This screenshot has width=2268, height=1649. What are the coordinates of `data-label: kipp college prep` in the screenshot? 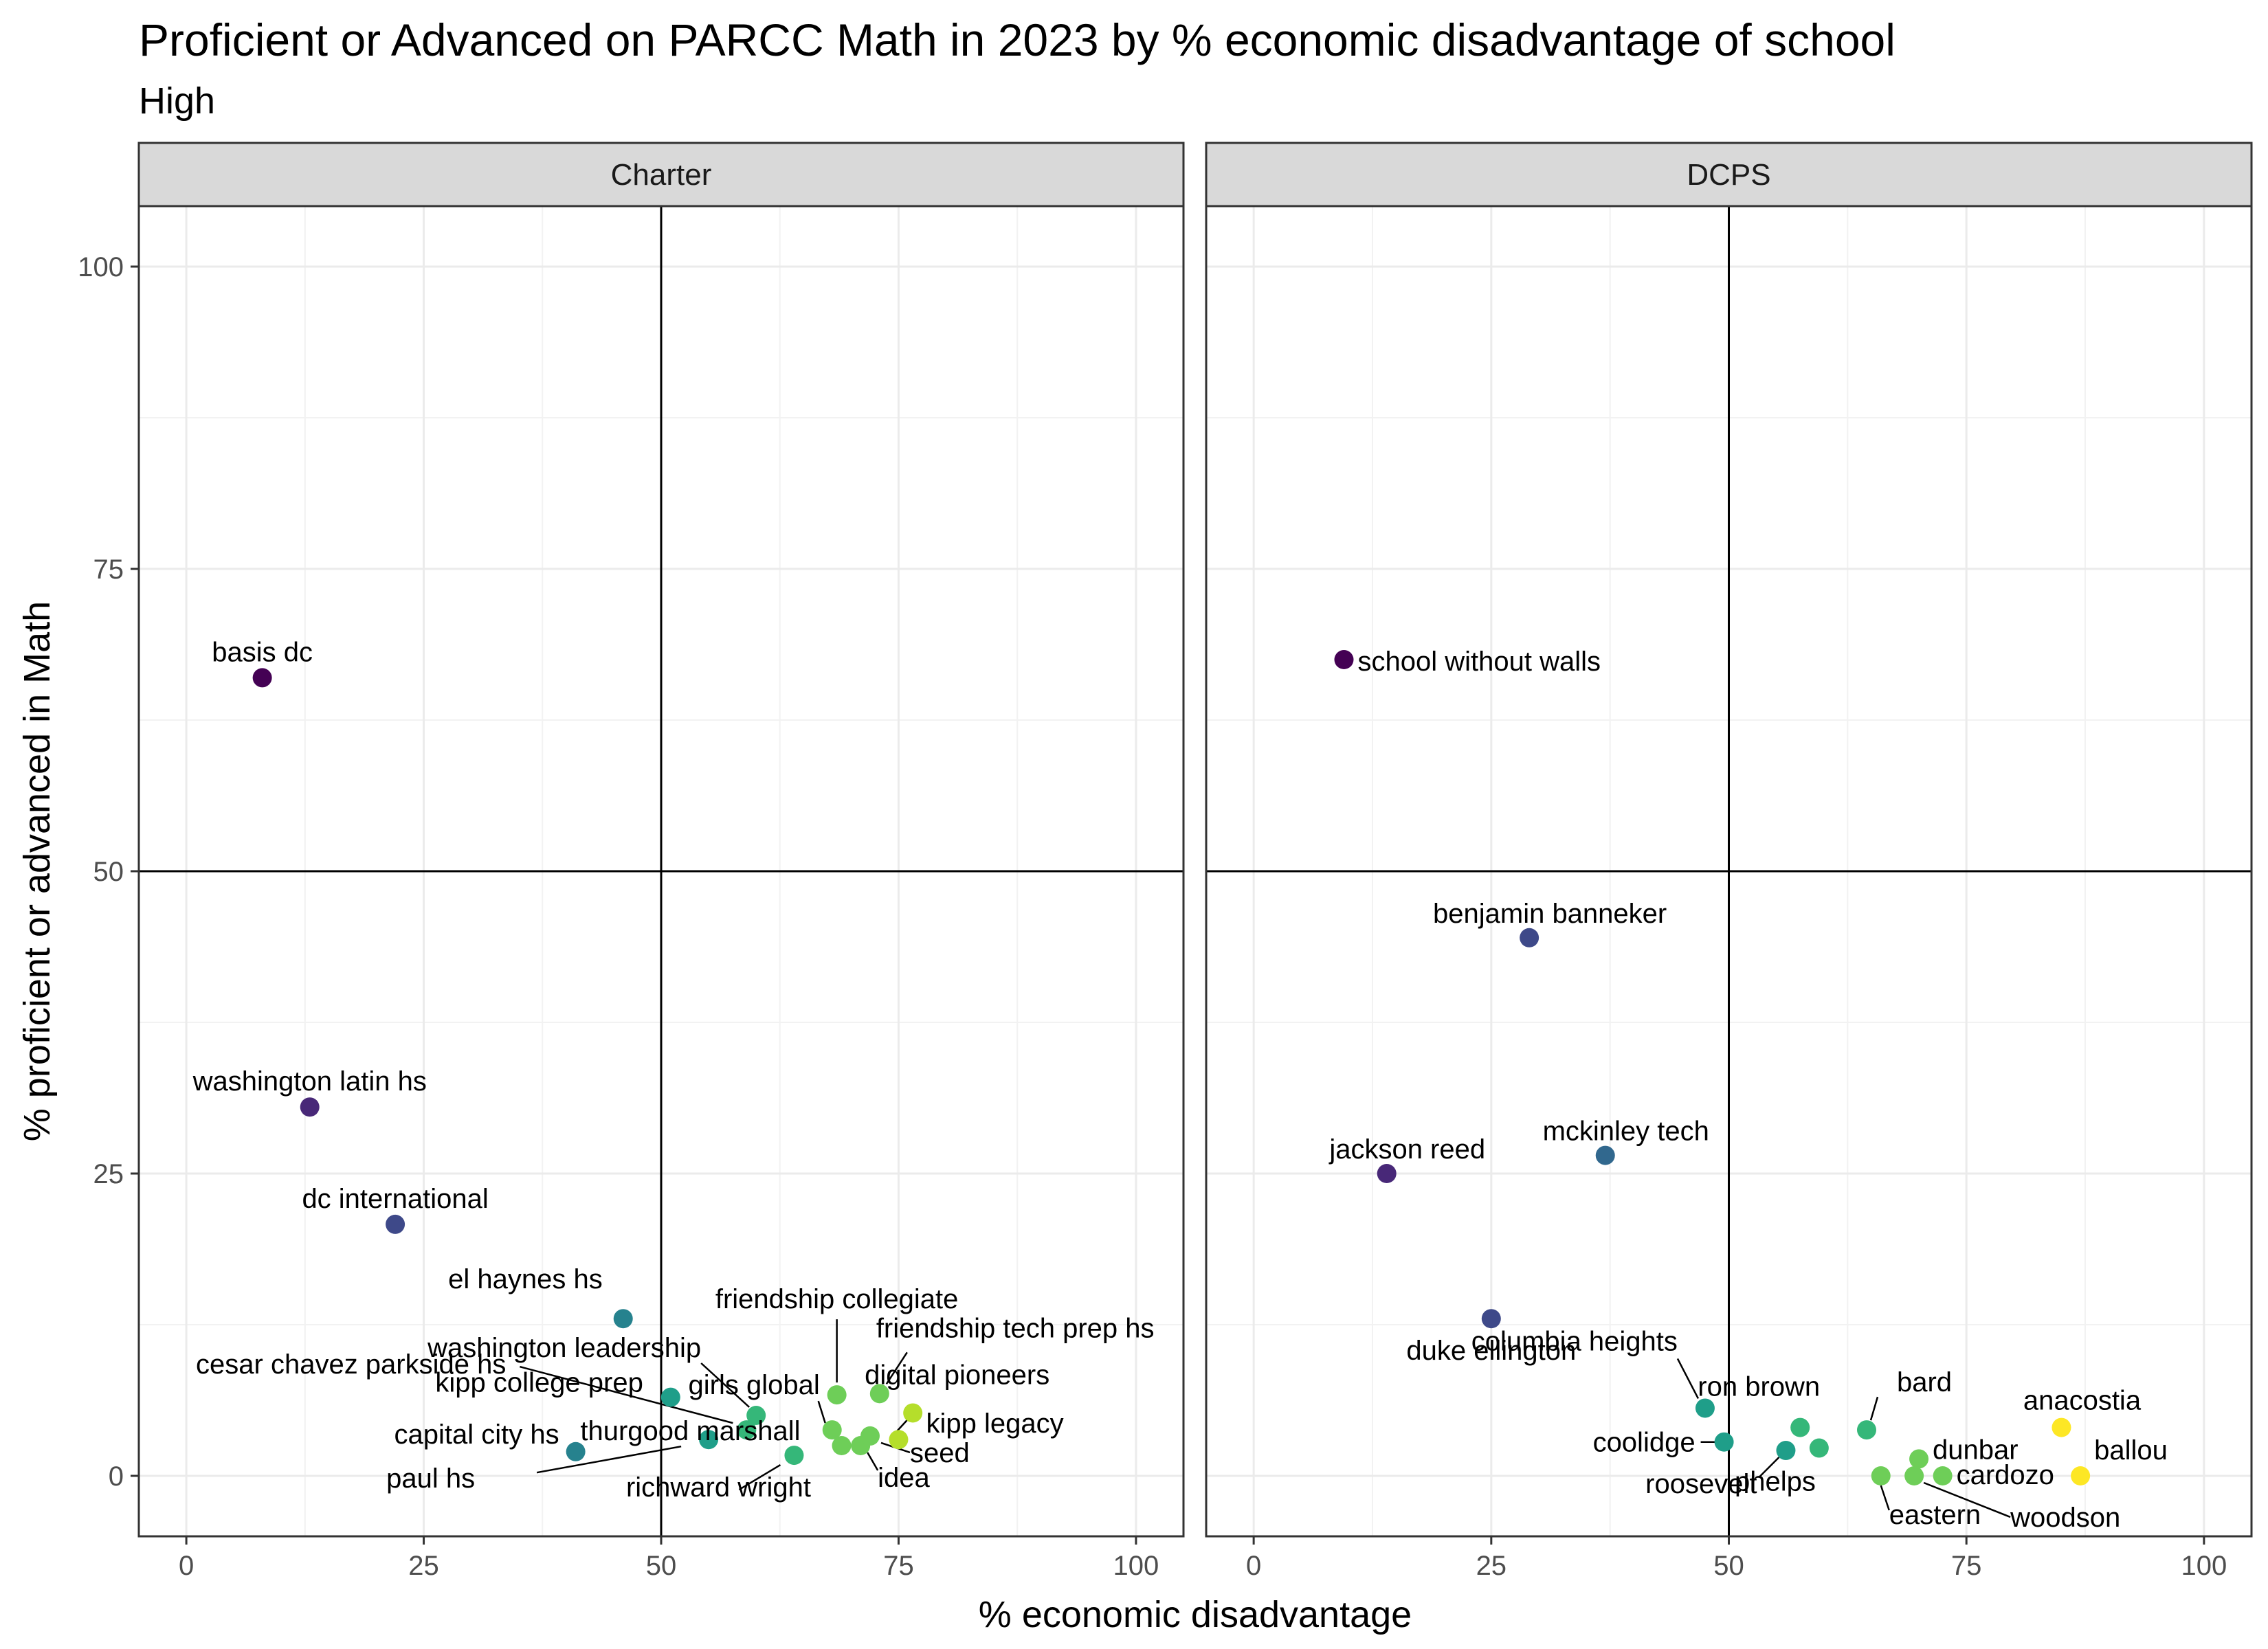 It's located at (539, 1383).